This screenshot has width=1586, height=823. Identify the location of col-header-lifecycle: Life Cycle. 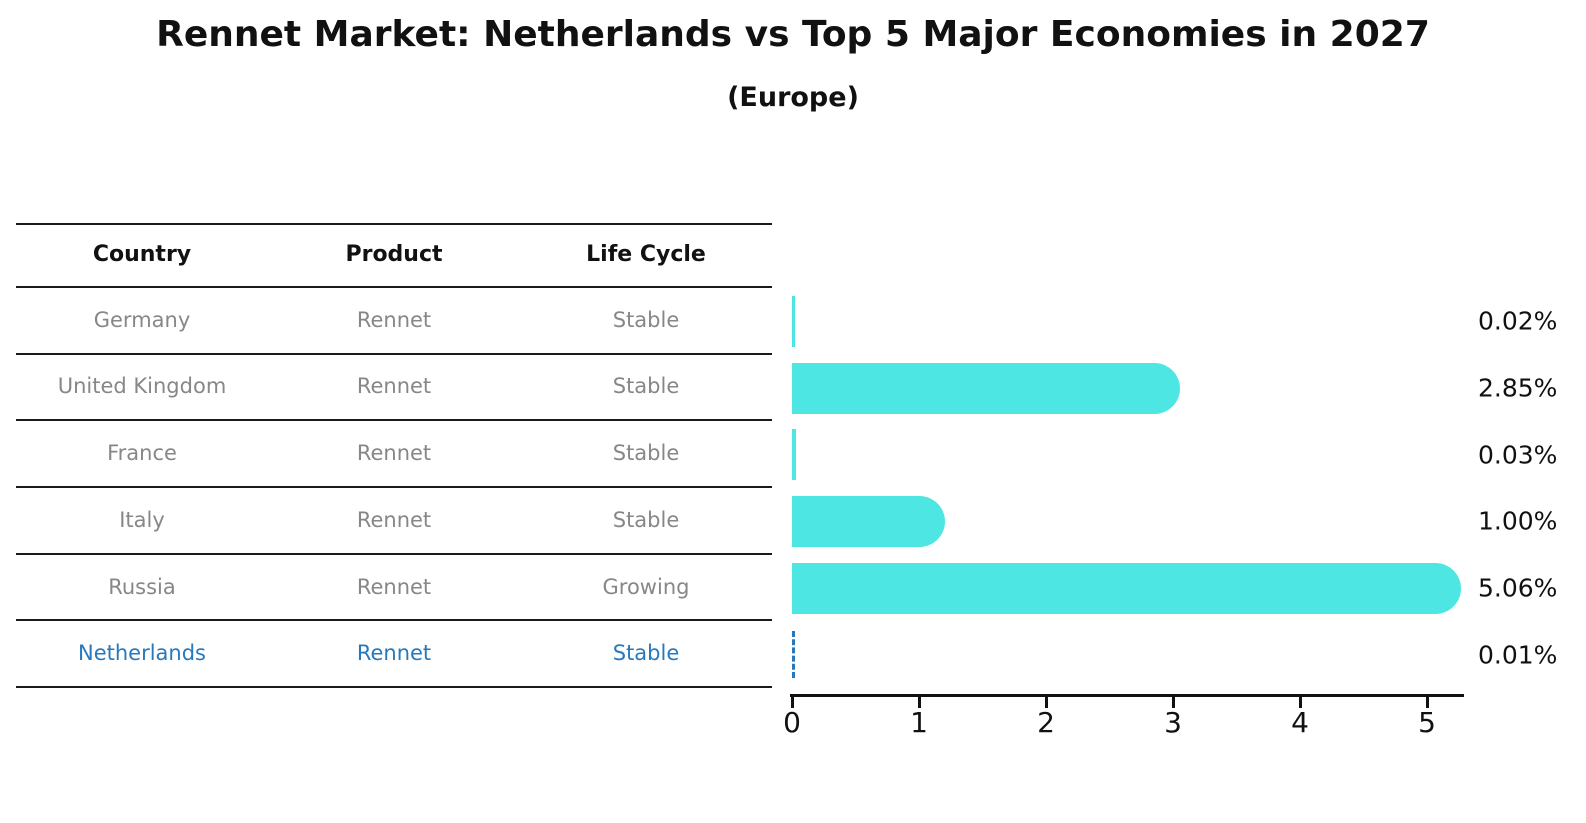
(646, 255).